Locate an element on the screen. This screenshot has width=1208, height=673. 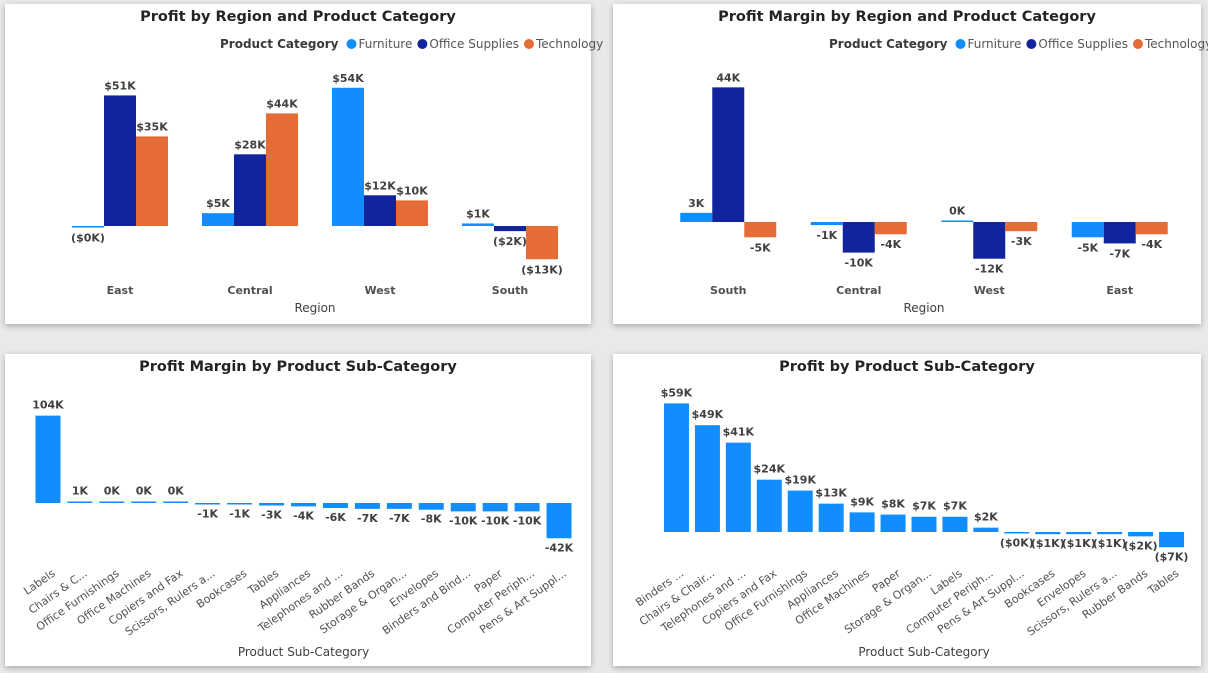
bar-scissors-rulers-a is located at coordinates (208, 504).